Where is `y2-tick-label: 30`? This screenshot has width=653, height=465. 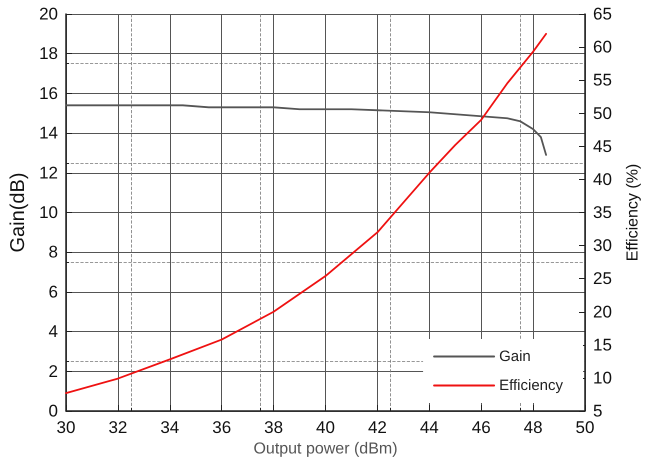
y2-tick-label: 30 is located at coordinates (602, 246).